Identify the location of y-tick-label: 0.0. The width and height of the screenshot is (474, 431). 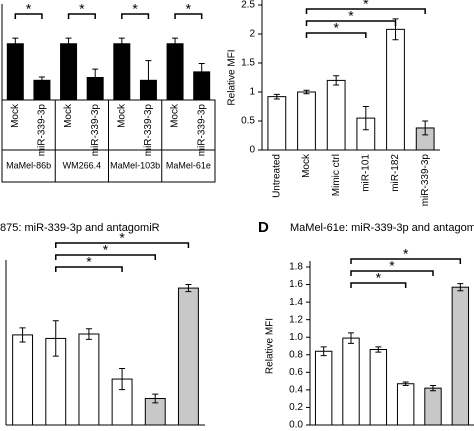
(296, 425).